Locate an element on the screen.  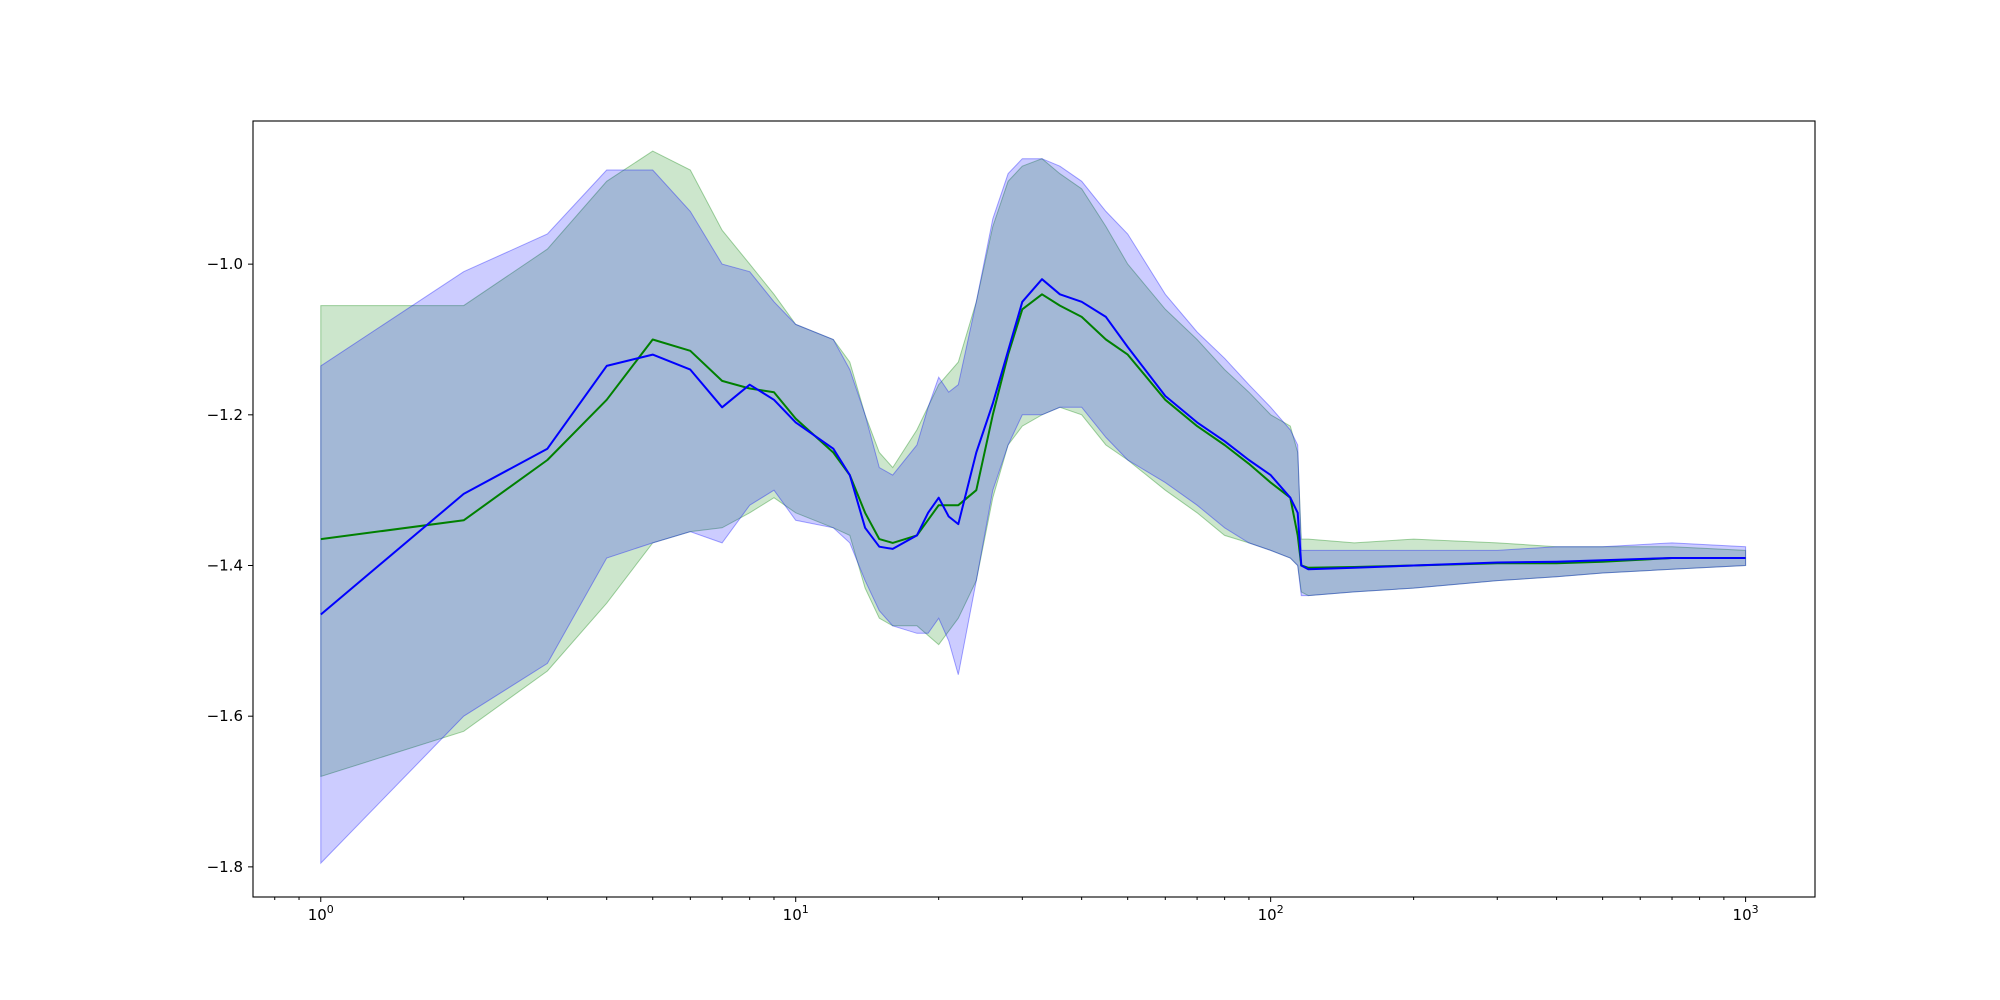
y-tick-label: −1.4 is located at coordinates (225, 566).